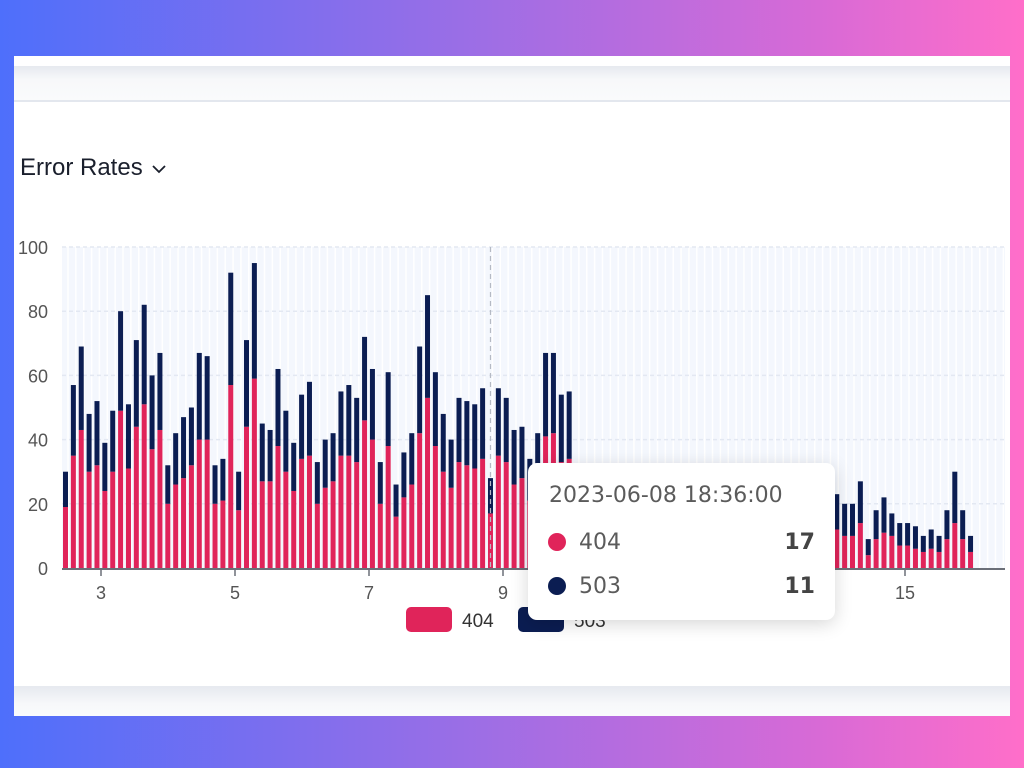 The height and width of the screenshot is (768, 1024). I want to click on tooltip-value: 11, so click(799, 586).